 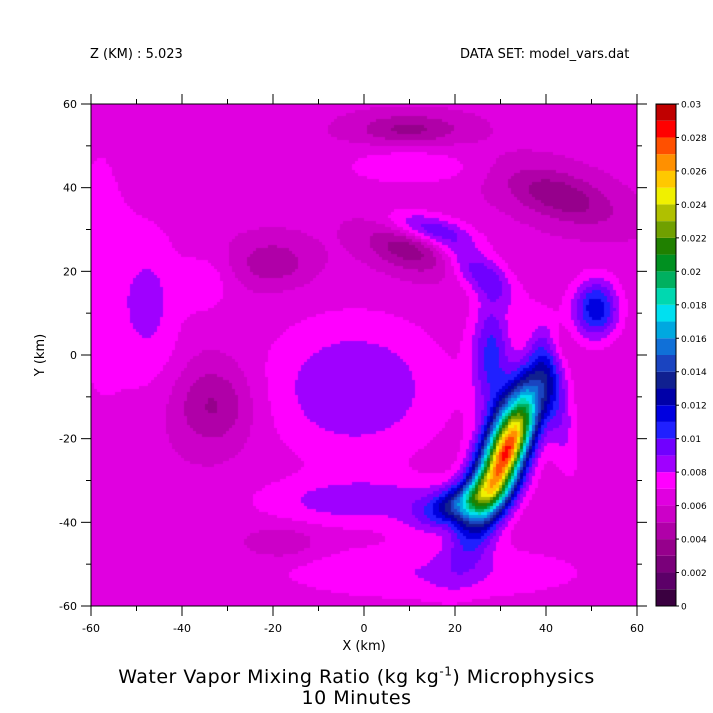 I want to click on x-tick-label: 20, so click(x=455, y=628).